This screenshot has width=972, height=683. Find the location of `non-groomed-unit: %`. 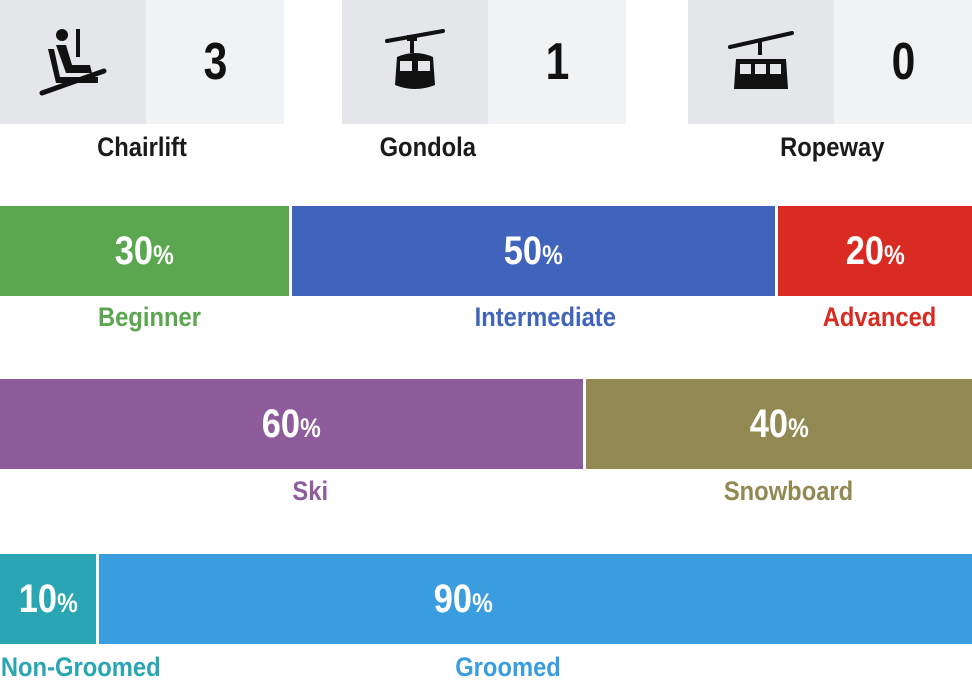

non-groomed-unit: % is located at coordinates (67, 602).